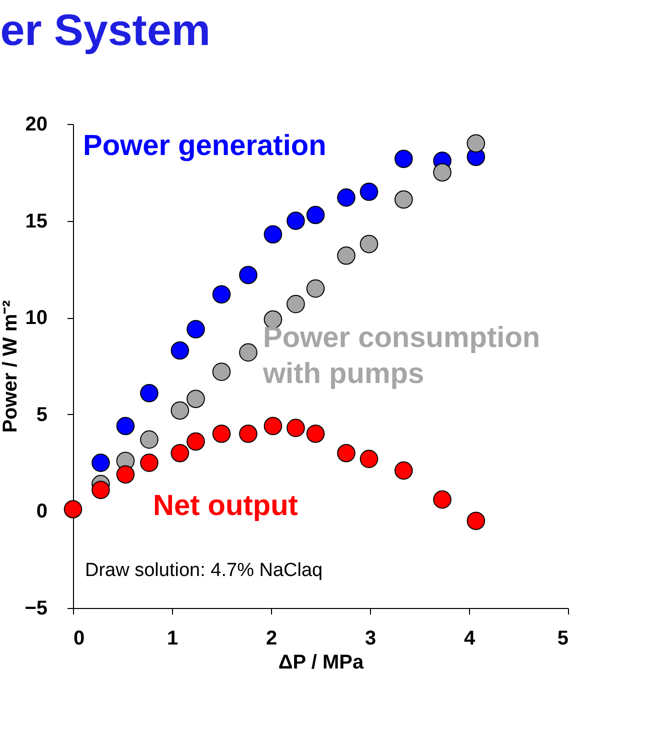 This screenshot has height=730, width=672. What do you see at coordinates (79, 639) in the screenshot?
I see `x-tick-label: 0` at bounding box center [79, 639].